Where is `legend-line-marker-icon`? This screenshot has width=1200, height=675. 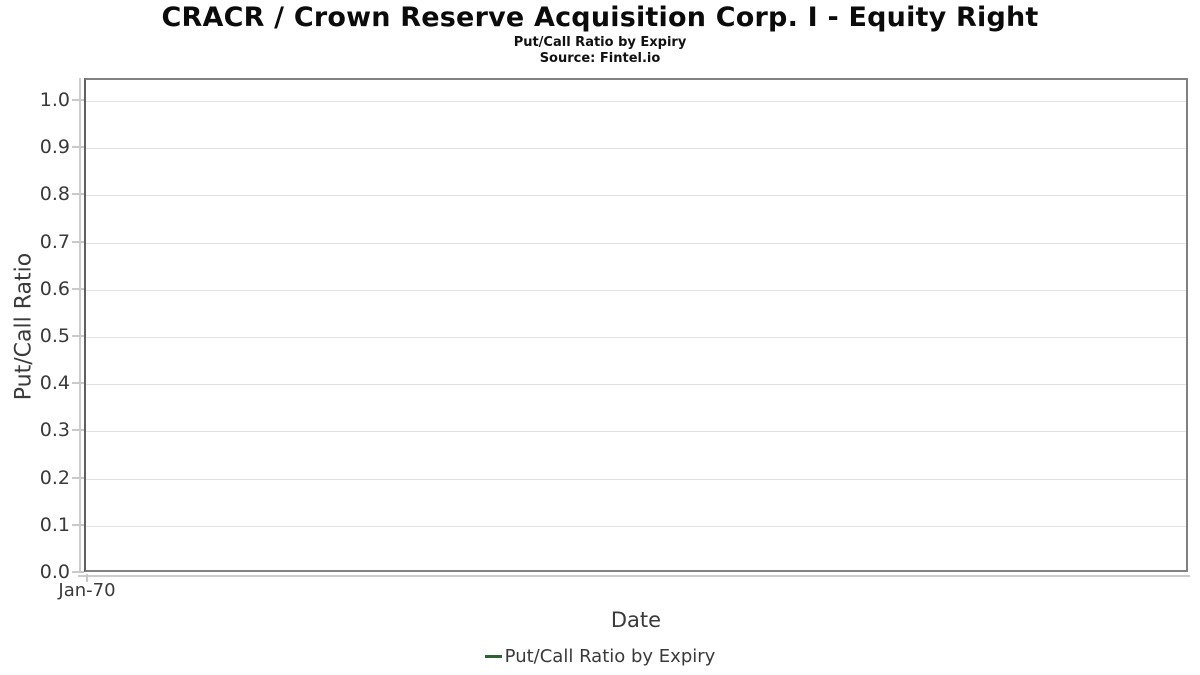 legend-line-marker-icon is located at coordinates (493, 656).